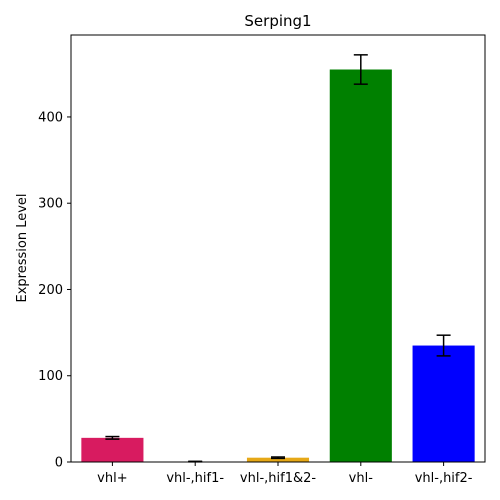 The width and height of the screenshot is (500, 500). What do you see at coordinates (195, 478) in the screenshot?
I see `x-tick-label-1: vhl-,hif1-` at bounding box center [195, 478].